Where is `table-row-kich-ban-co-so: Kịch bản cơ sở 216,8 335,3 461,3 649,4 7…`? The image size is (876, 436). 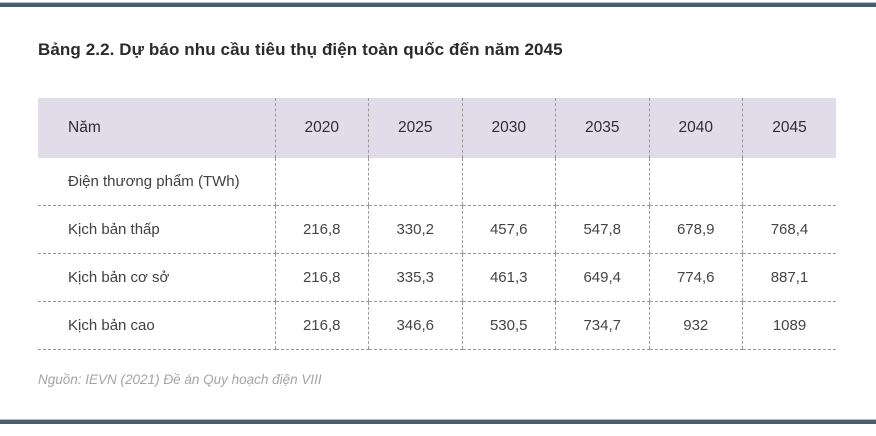
table-row-kich-ban-co-so: Kịch bản cơ sở 216,8 335,3 461,3 649,4 7… is located at coordinates (437, 277).